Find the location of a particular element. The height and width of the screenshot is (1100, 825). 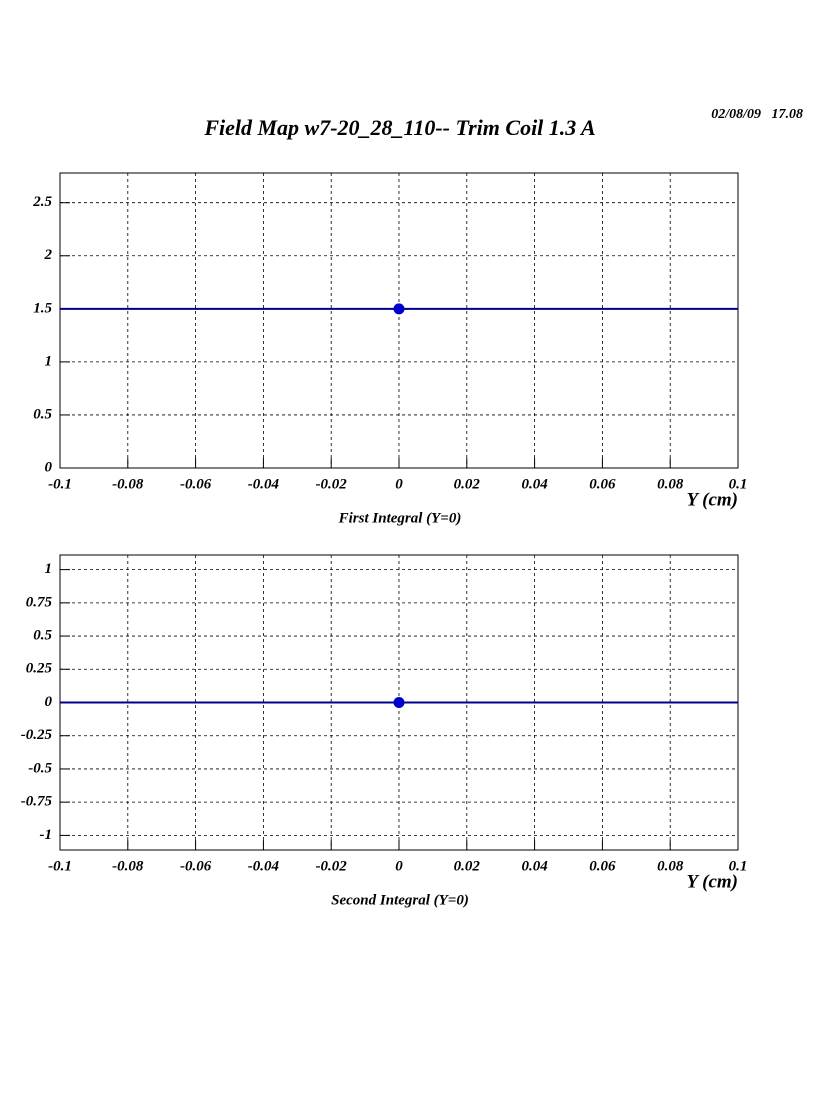

y-tick-label: -0.5 is located at coordinates (40, 768).